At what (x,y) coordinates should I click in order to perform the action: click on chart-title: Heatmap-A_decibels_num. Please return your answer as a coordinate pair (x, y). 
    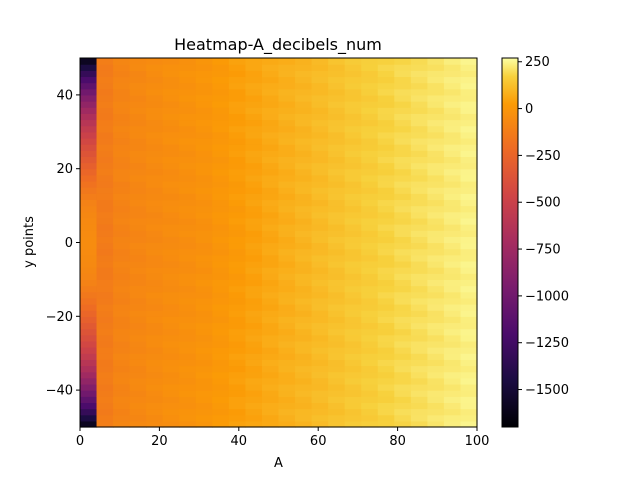
    Looking at the image, I should click on (278, 45).